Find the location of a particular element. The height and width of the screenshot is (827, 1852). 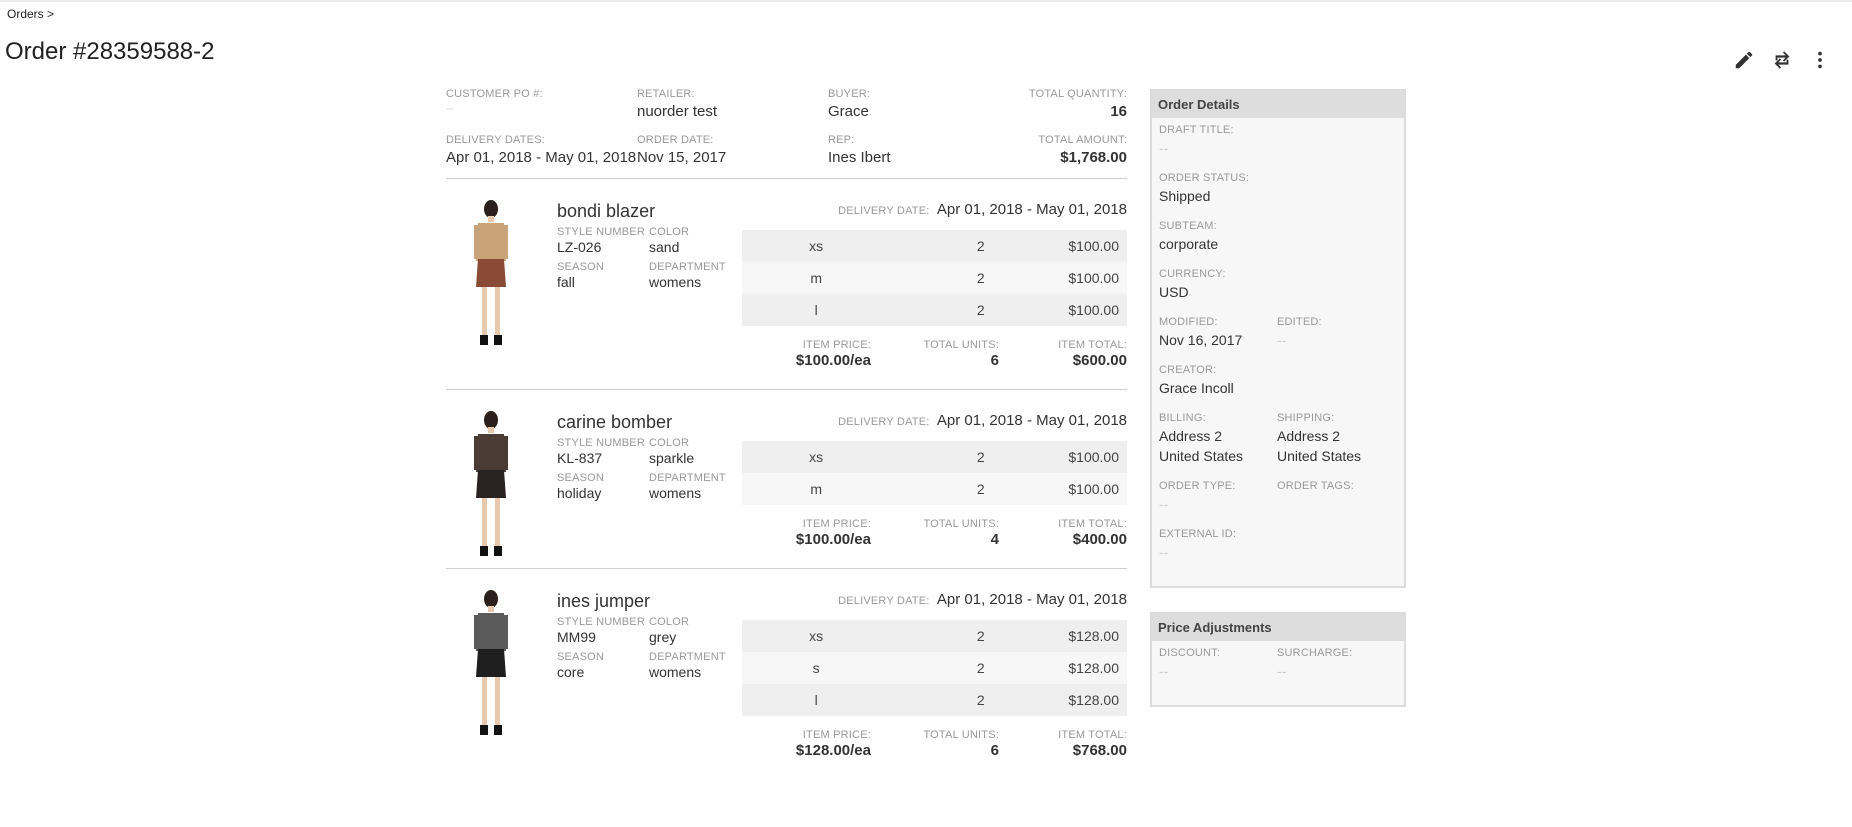

item-price-field: ITEM PRICE: $100.00/ea is located at coordinates (806, 354).